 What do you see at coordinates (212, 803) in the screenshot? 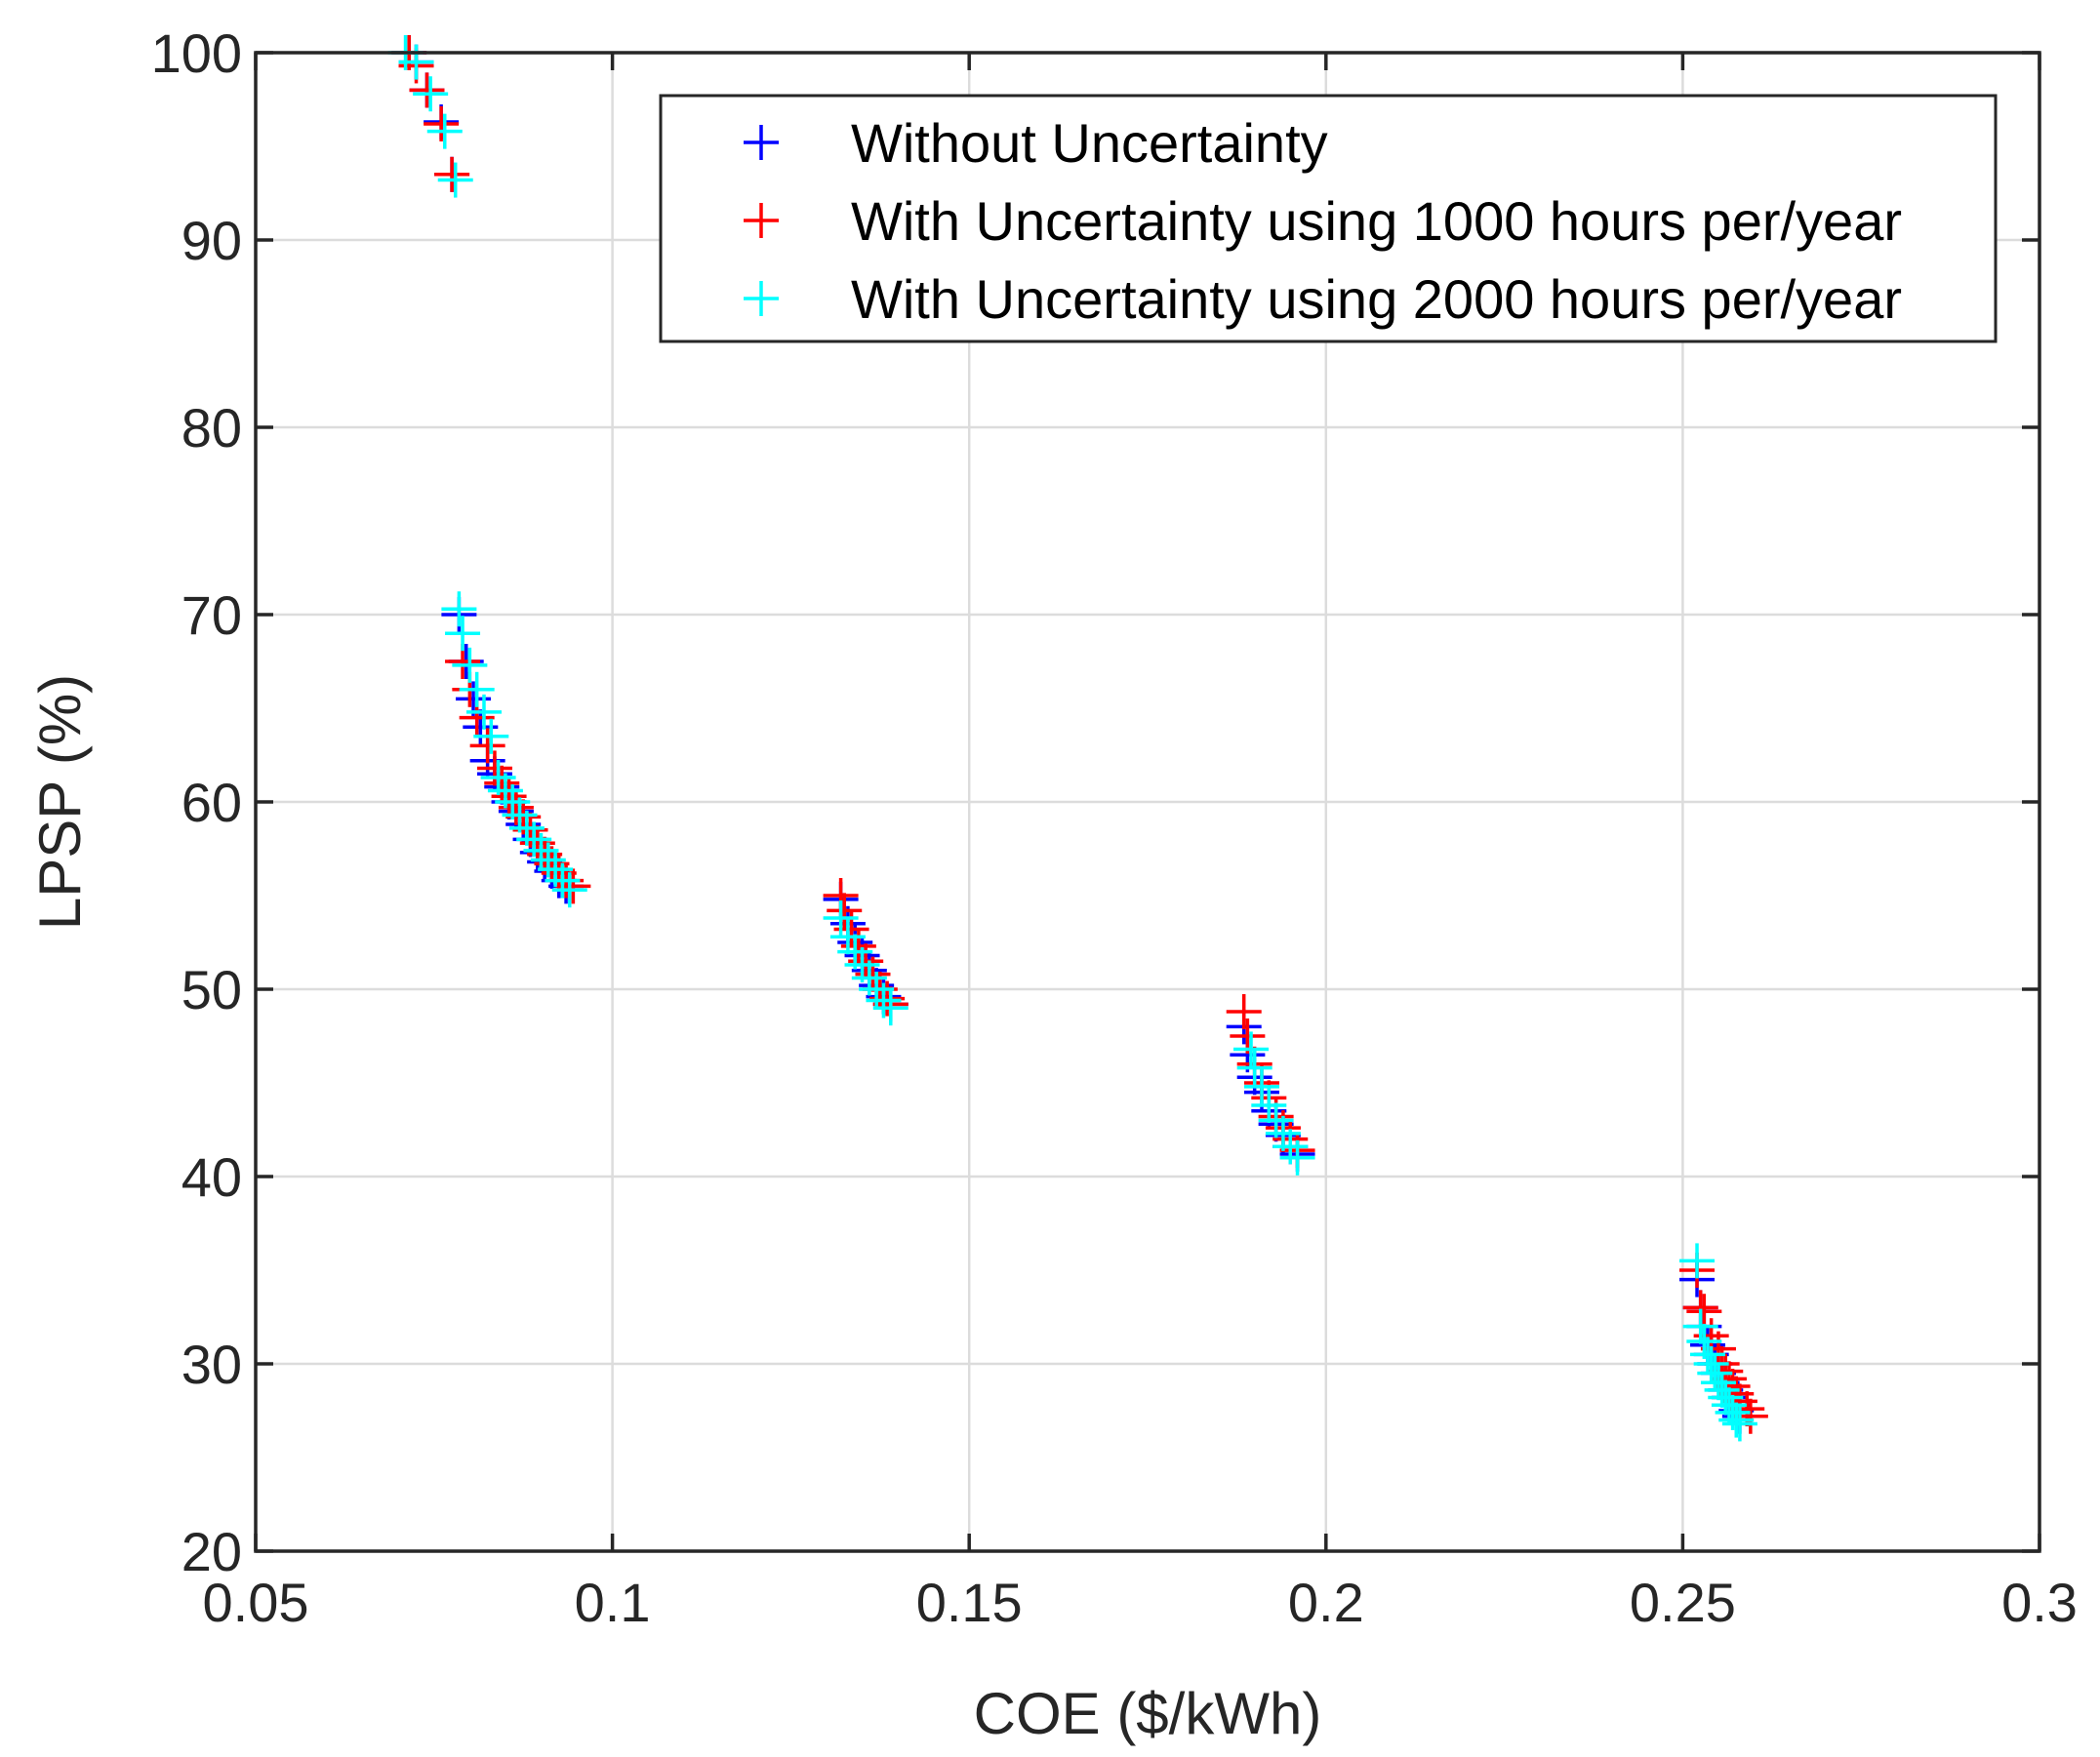
I see `y-tick-label: 60` at bounding box center [212, 803].